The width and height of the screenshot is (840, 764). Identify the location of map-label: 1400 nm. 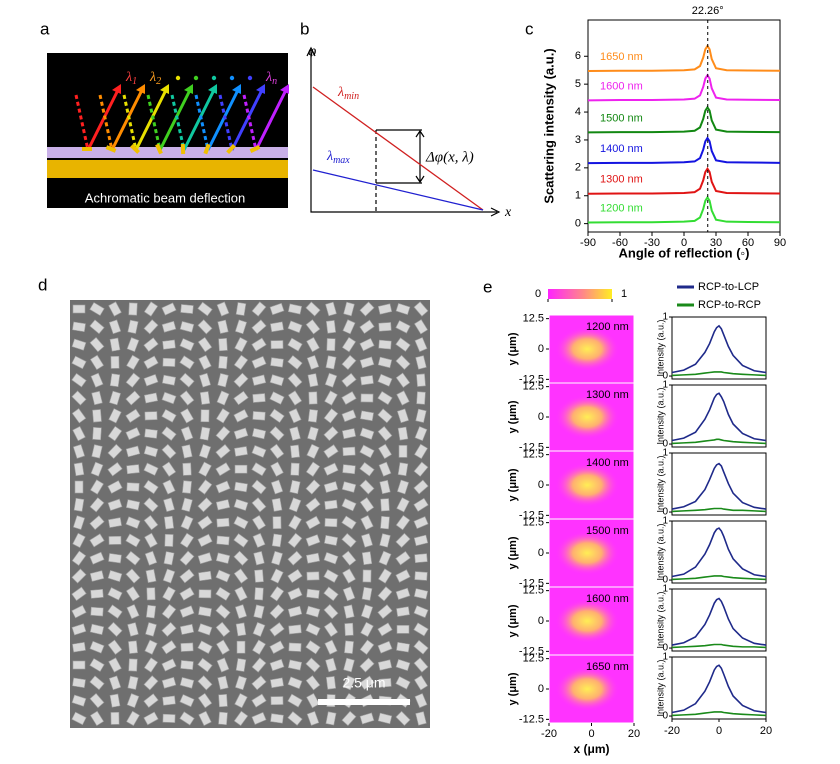
(607, 463).